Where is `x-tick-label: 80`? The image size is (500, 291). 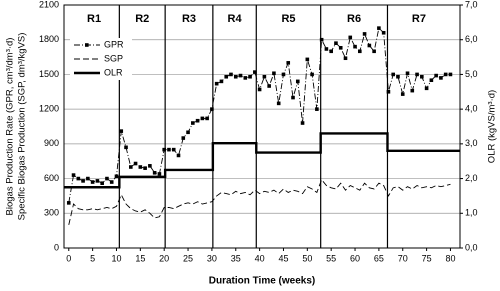
x-tick-label: 80 is located at coordinates (450, 258).